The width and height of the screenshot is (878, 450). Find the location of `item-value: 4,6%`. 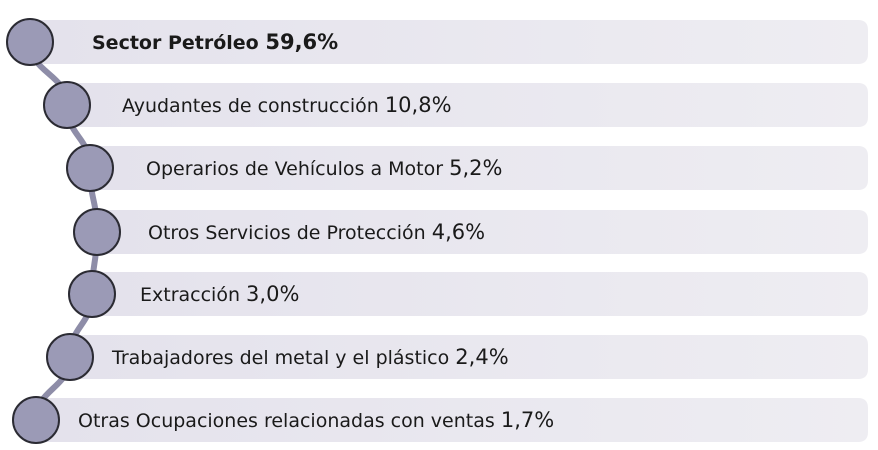

item-value: 4,6% is located at coordinates (458, 232).